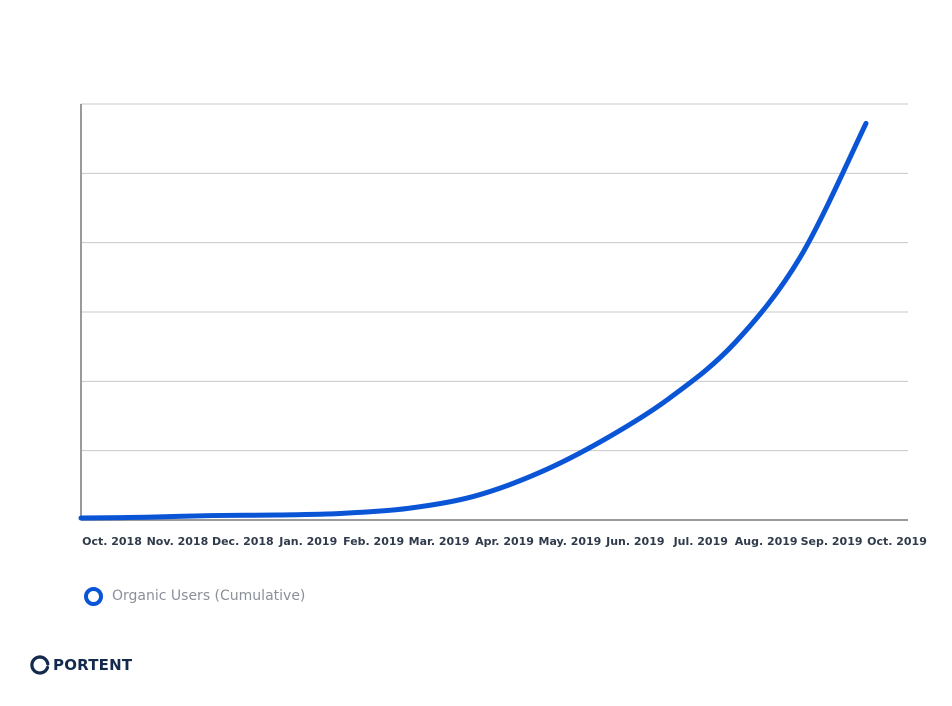 This screenshot has width=952, height=706. What do you see at coordinates (570, 541) in the screenshot?
I see `x-tick-label: May. 2019` at bounding box center [570, 541].